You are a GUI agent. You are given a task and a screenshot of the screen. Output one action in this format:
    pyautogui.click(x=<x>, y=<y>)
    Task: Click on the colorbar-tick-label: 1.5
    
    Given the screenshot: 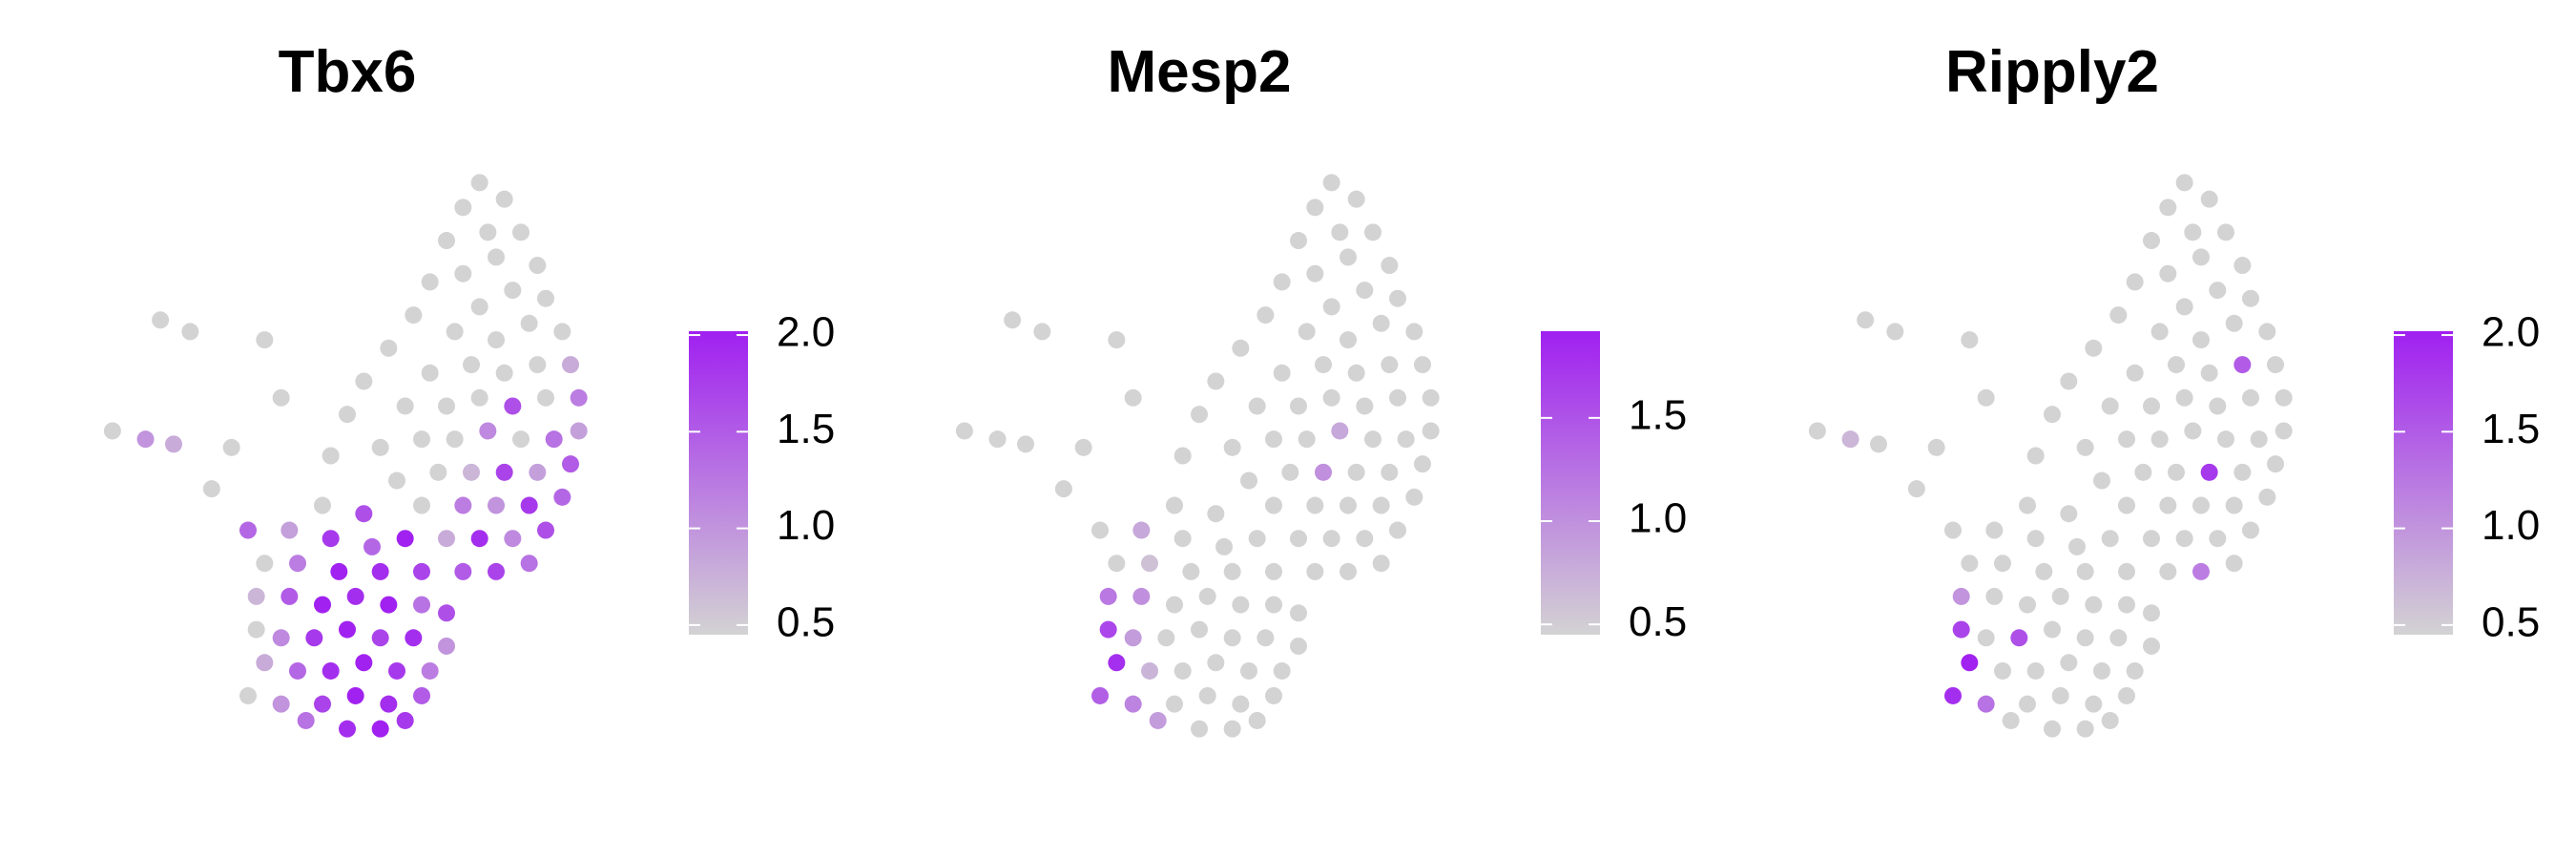 What is the action you would take?
    pyautogui.click(x=806, y=429)
    